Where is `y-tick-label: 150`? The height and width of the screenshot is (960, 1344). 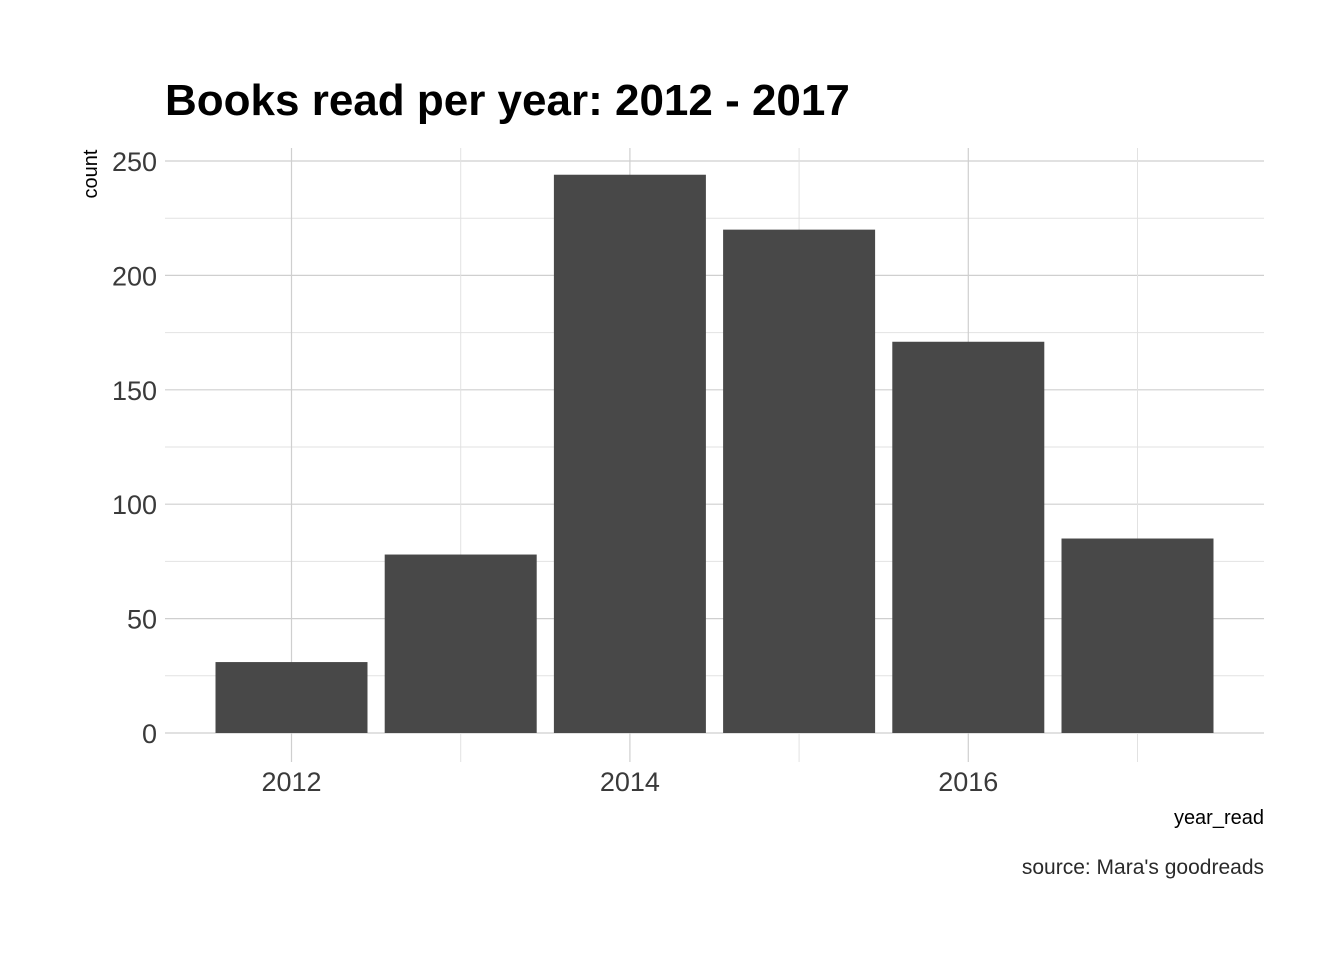
y-tick-label: 150 is located at coordinates (134, 391).